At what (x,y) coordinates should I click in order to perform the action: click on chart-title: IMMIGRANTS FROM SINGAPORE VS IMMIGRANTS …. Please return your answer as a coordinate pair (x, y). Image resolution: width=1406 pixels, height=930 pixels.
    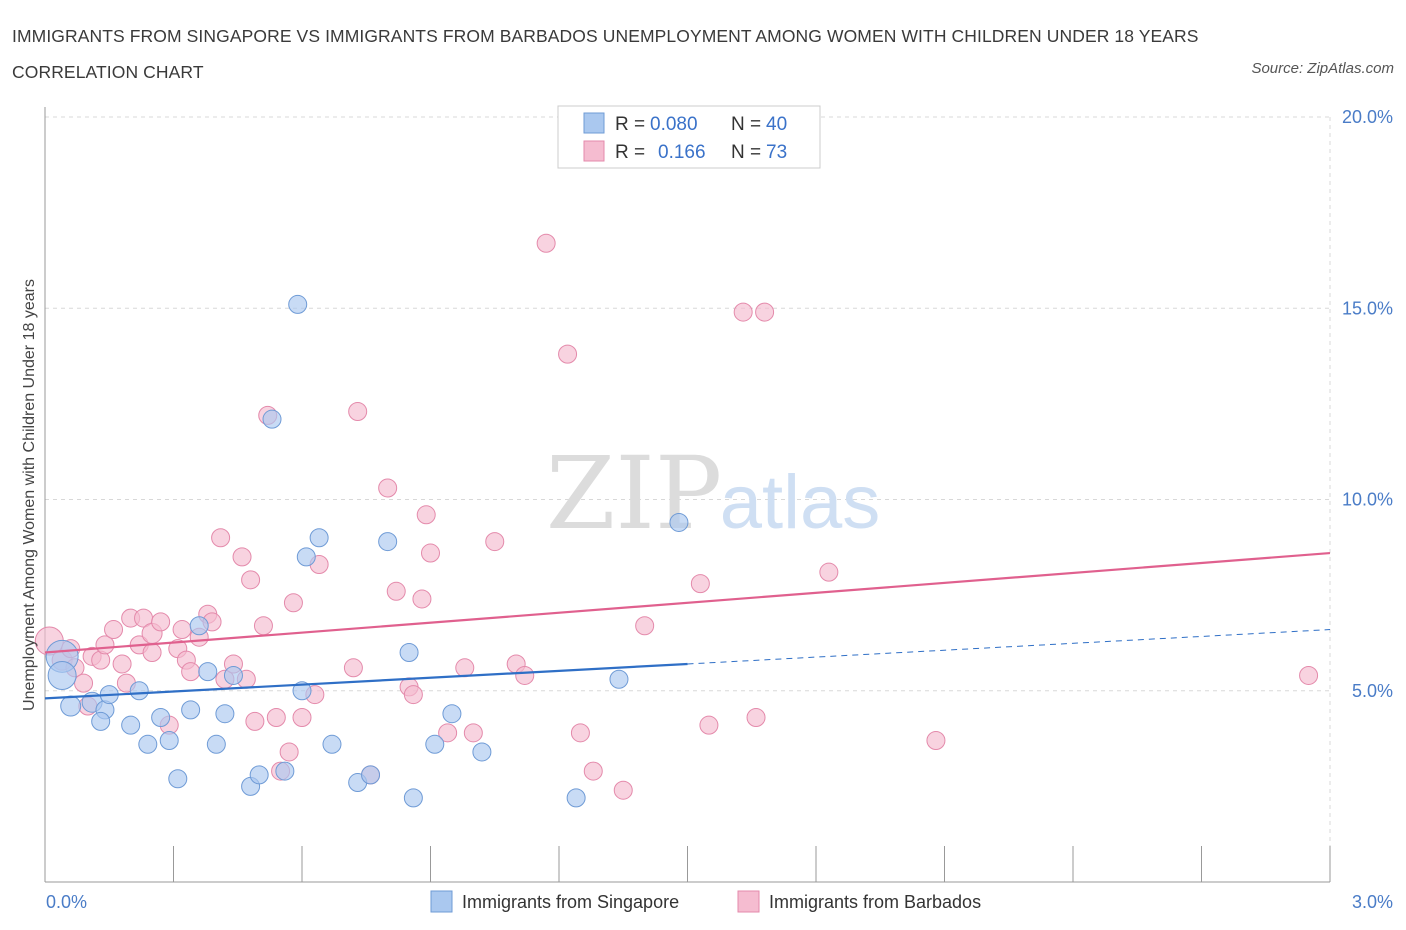
    Looking at the image, I should click on (605, 54).